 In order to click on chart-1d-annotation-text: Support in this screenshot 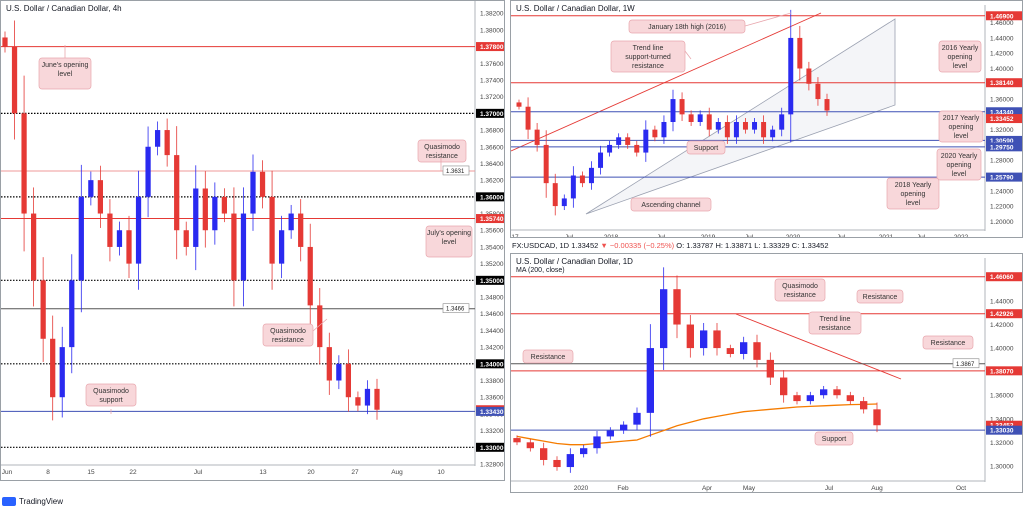, I will do `click(834, 439)`.